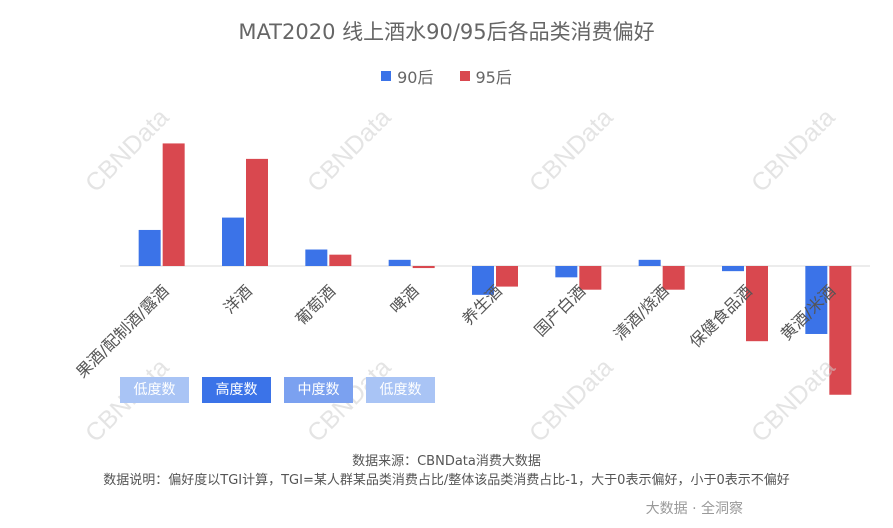 This screenshot has width=893, height=528. I want to click on legend-label-90: 90后, so click(415, 77).